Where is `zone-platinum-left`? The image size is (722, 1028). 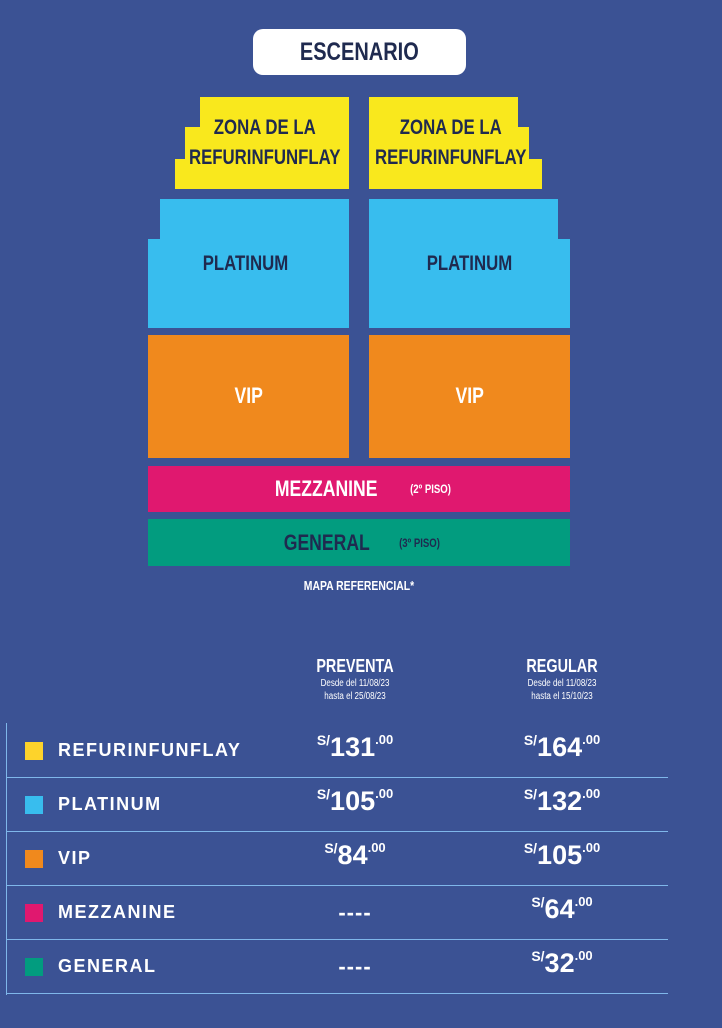 zone-platinum-left is located at coordinates (248, 263).